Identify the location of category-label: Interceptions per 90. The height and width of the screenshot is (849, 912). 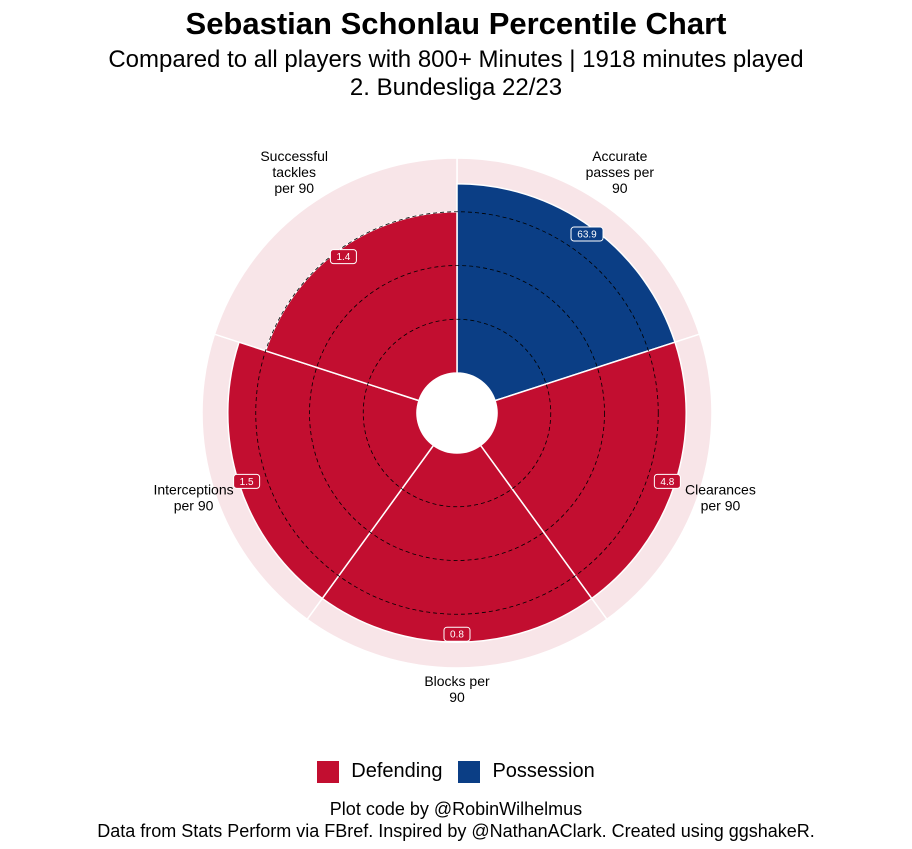
(193, 498).